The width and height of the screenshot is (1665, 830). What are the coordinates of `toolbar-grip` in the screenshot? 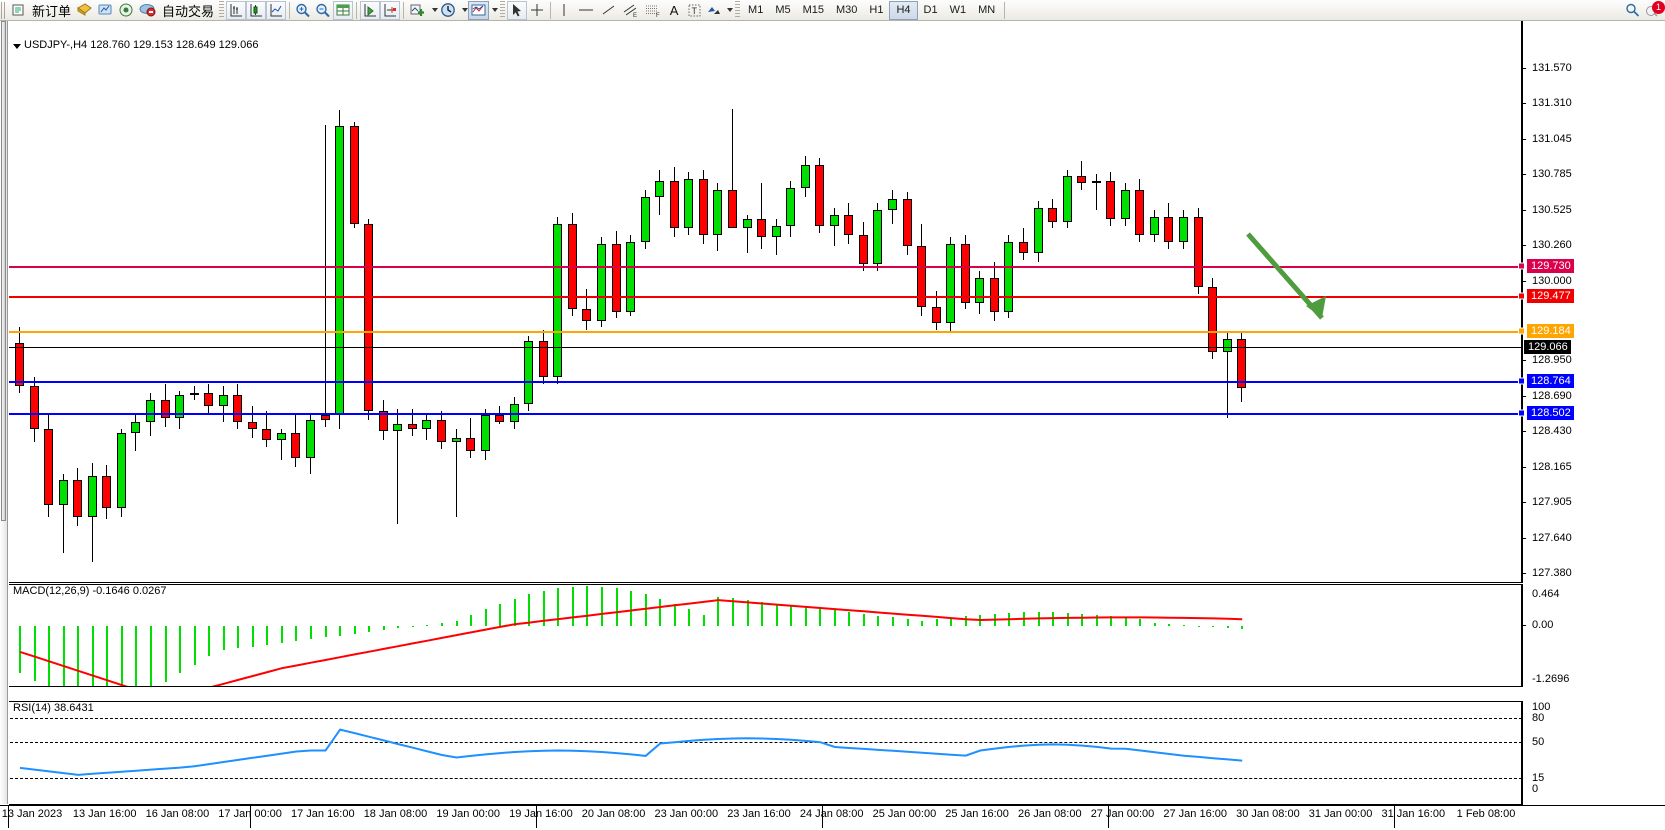 It's located at (4, 10).